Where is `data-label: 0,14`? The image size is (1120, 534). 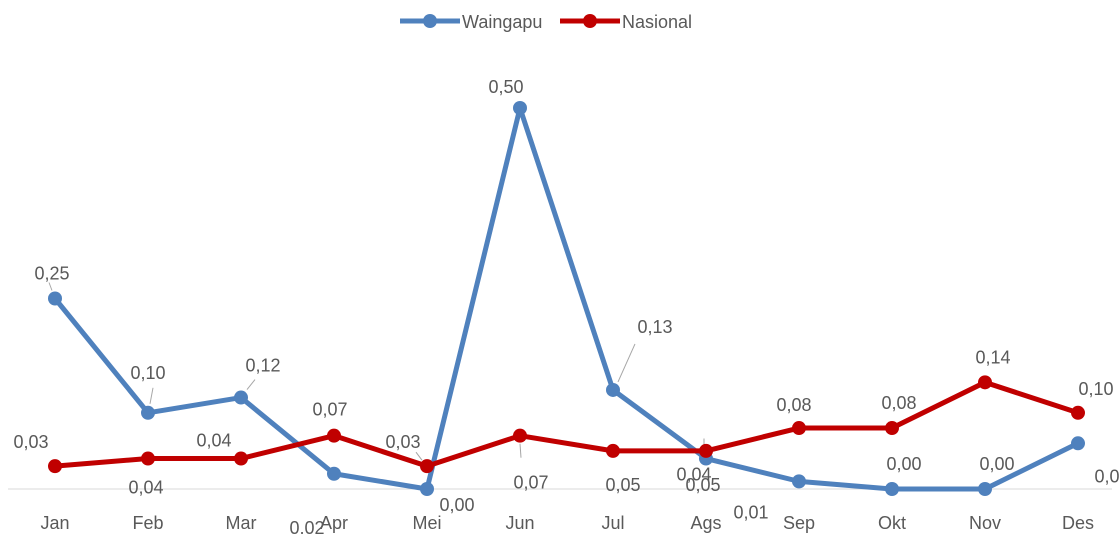
data-label: 0,14 is located at coordinates (992, 357).